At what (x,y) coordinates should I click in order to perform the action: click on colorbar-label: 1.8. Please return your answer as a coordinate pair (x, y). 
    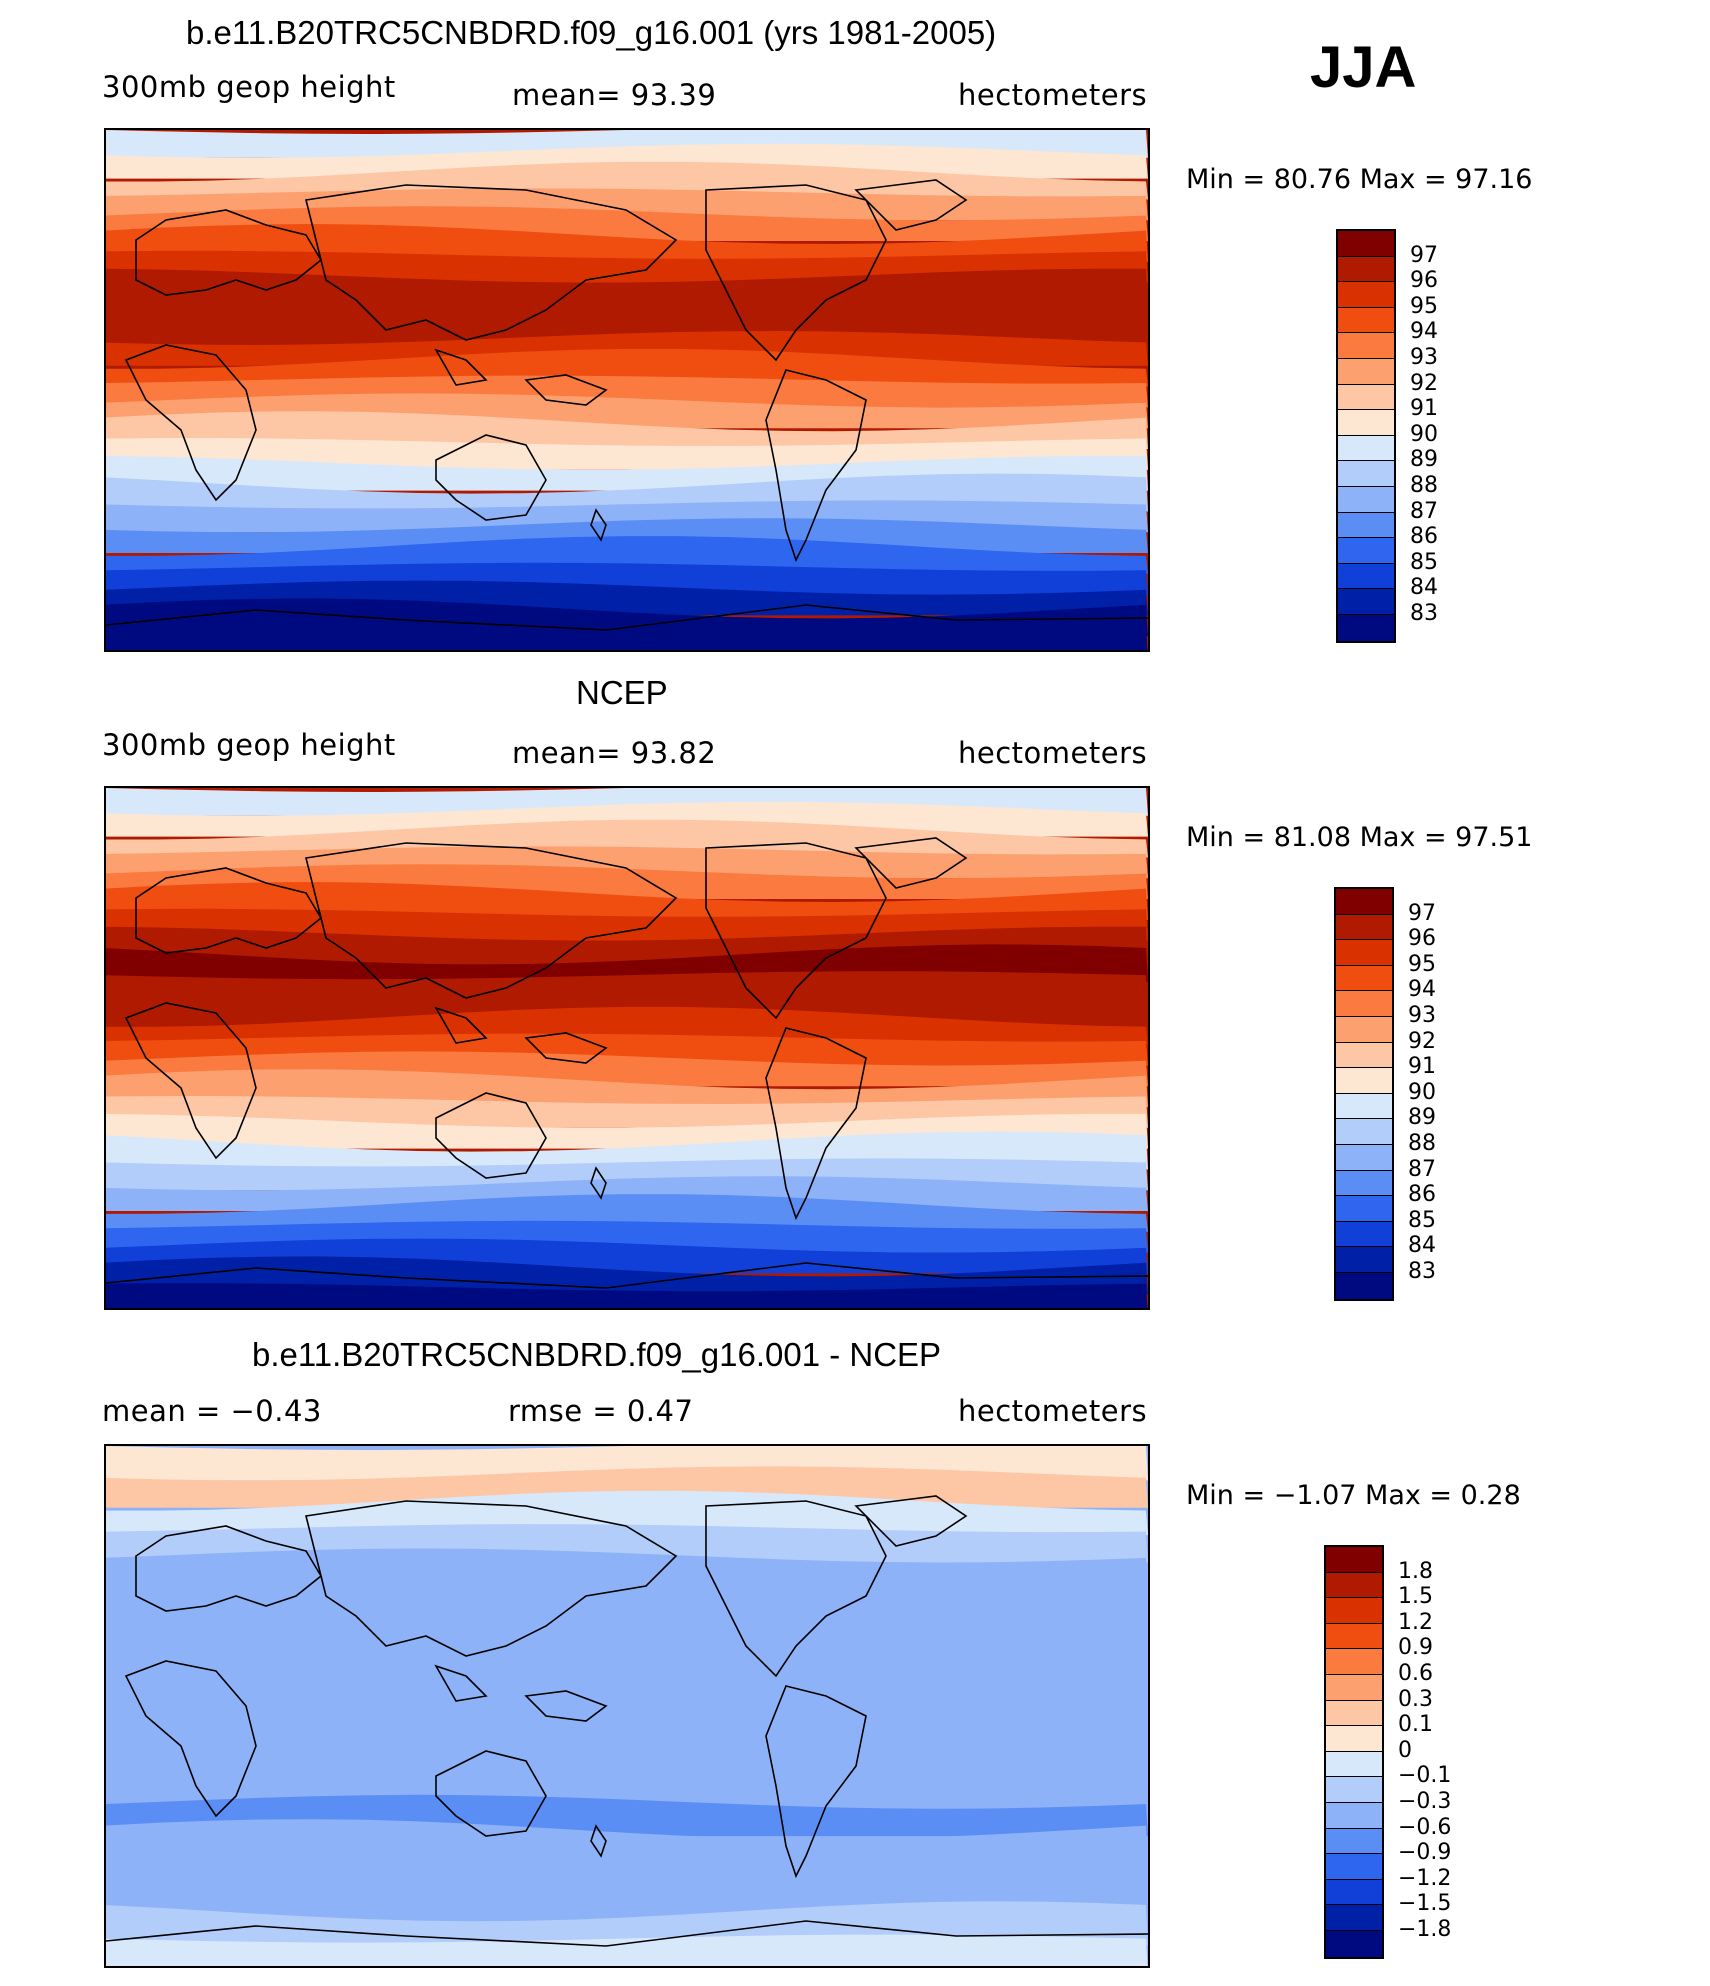
    Looking at the image, I should click on (1415, 1571).